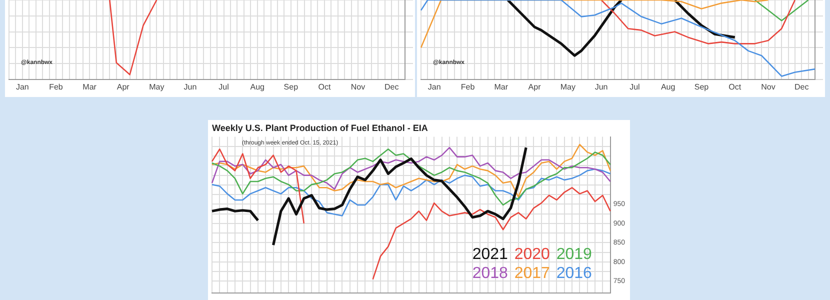  Describe the element at coordinates (574, 273) in the screenshot. I see `text: 2016` at that location.